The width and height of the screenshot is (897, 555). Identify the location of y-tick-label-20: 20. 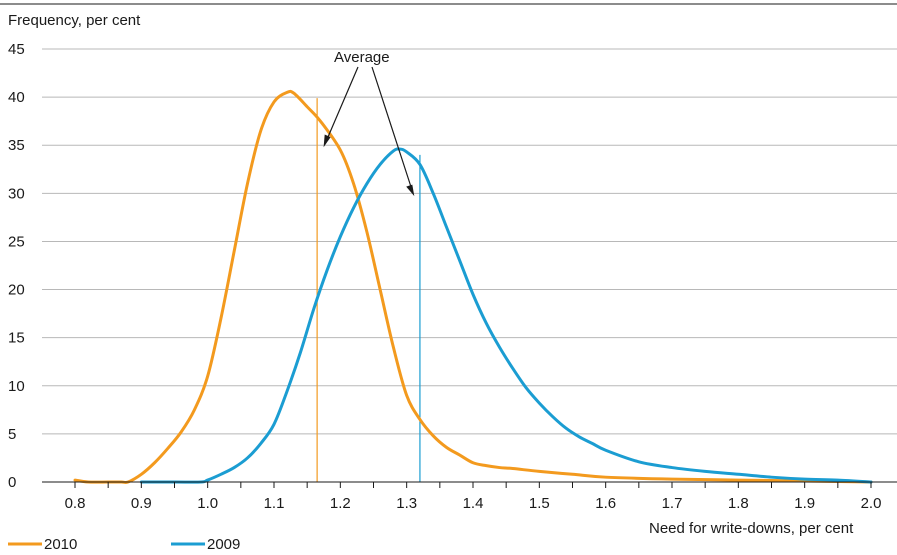
(16, 290).